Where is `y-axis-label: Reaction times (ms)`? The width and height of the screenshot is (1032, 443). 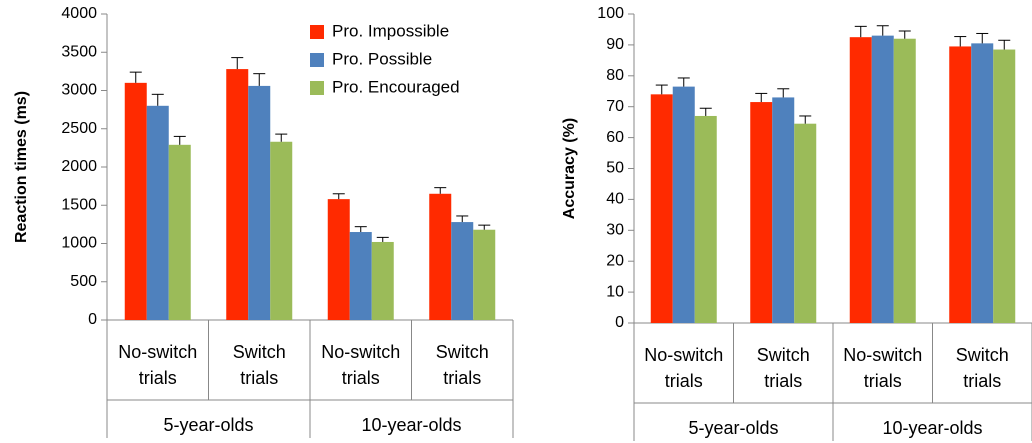 y-axis-label: Reaction times (ms) is located at coordinates (21, 167).